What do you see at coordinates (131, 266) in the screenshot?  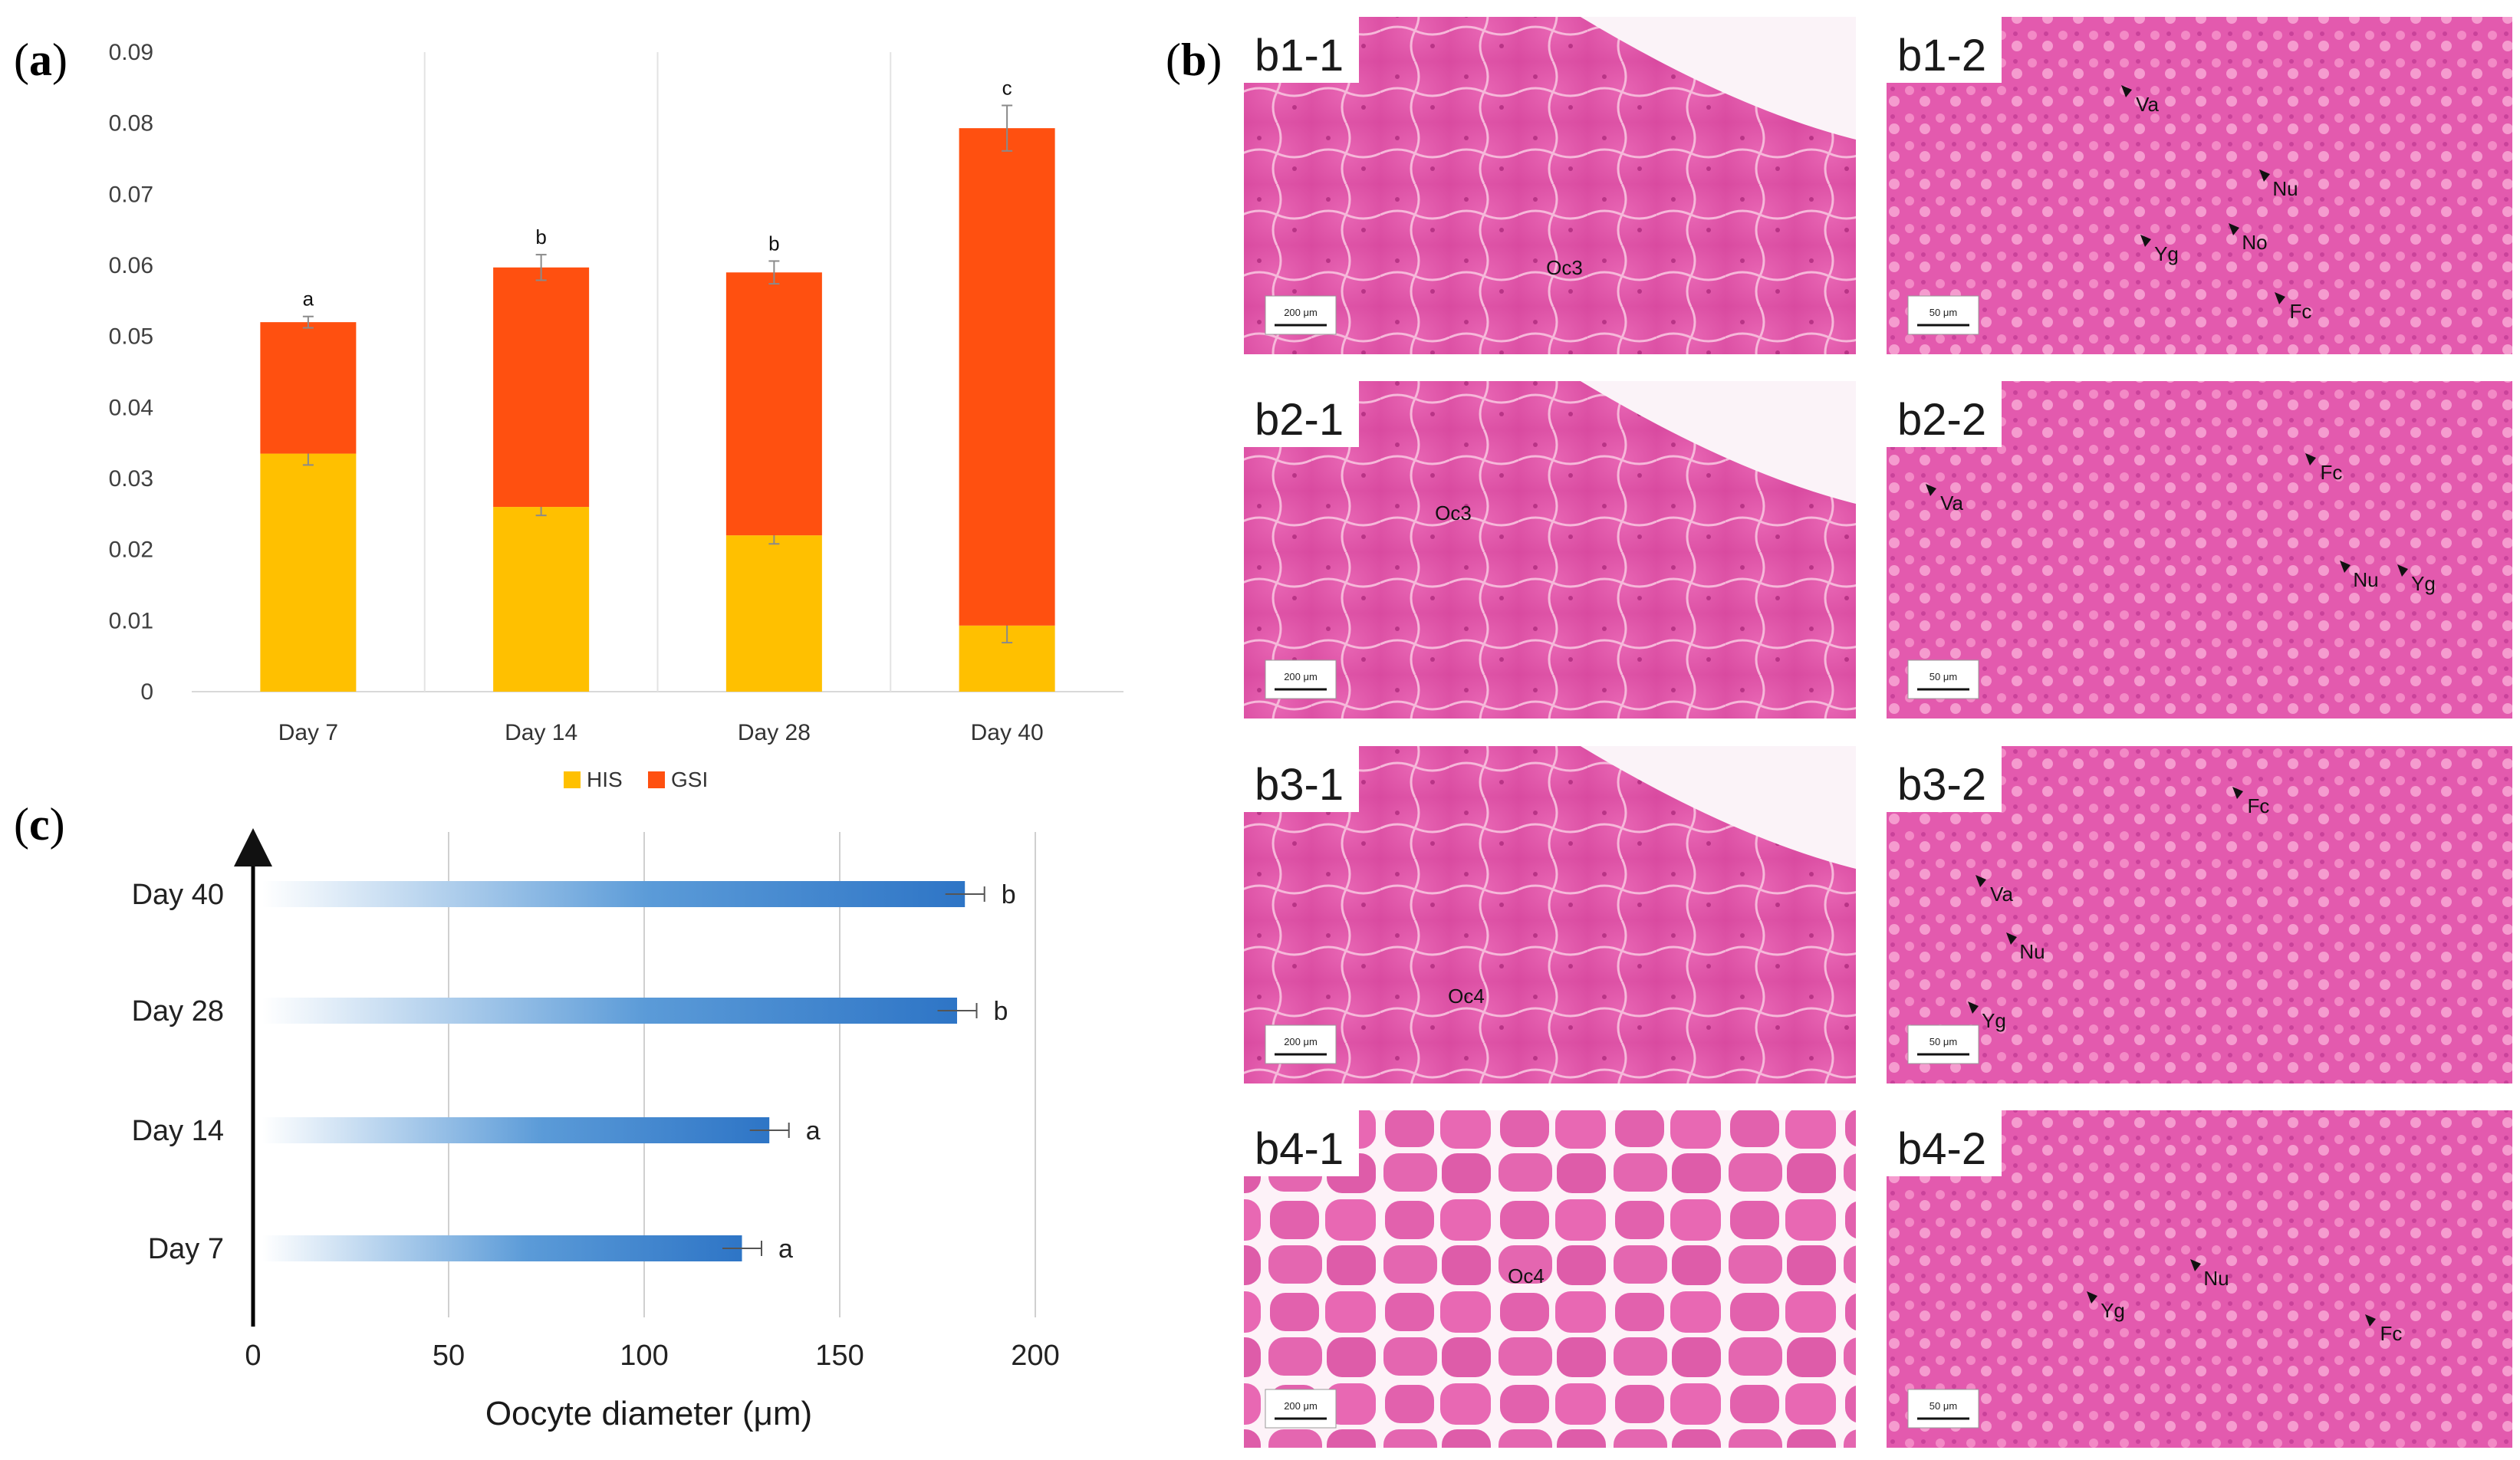 I see `chart-a-y-tick-label: 0.06` at bounding box center [131, 266].